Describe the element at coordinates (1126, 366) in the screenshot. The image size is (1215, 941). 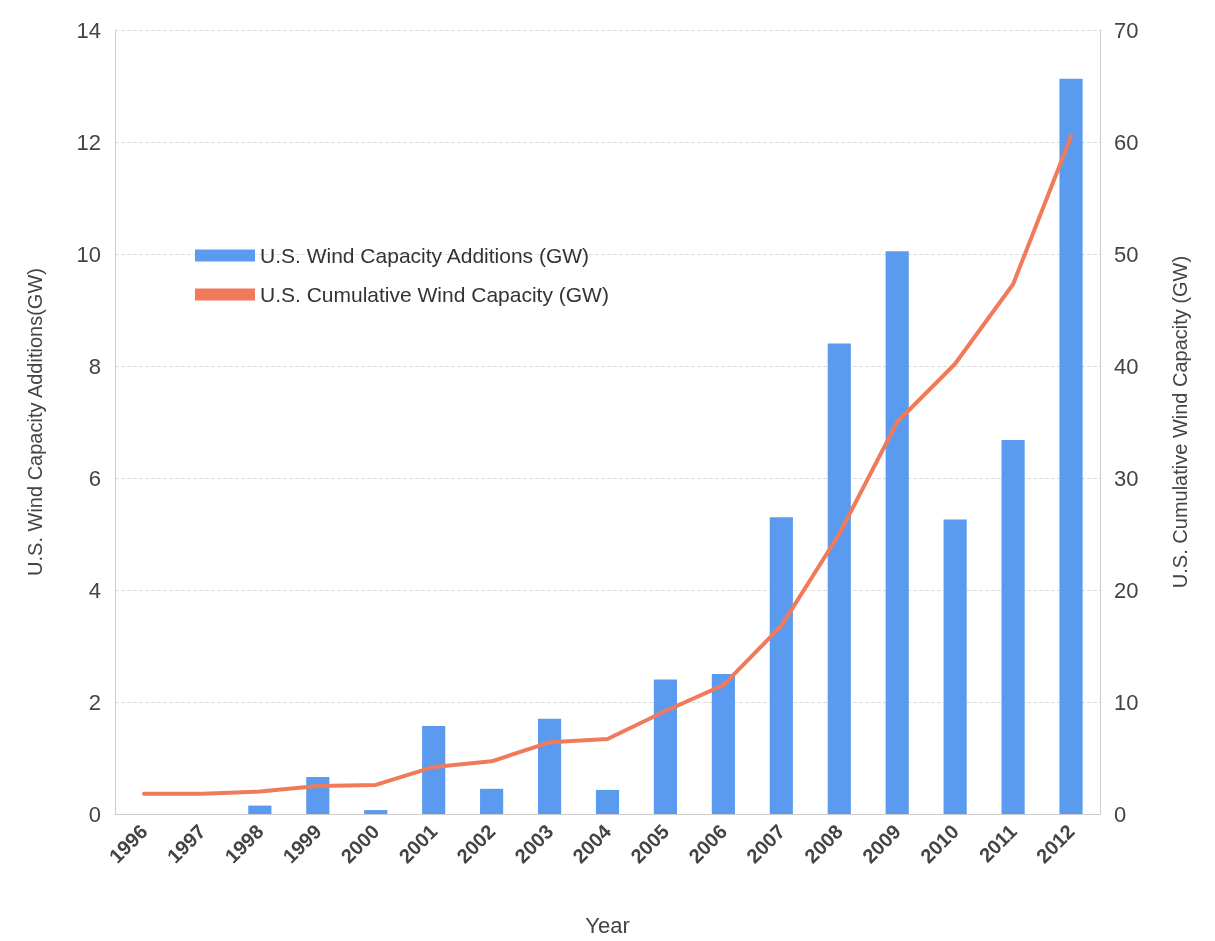
I see `y2-tick-label: 40` at that location.